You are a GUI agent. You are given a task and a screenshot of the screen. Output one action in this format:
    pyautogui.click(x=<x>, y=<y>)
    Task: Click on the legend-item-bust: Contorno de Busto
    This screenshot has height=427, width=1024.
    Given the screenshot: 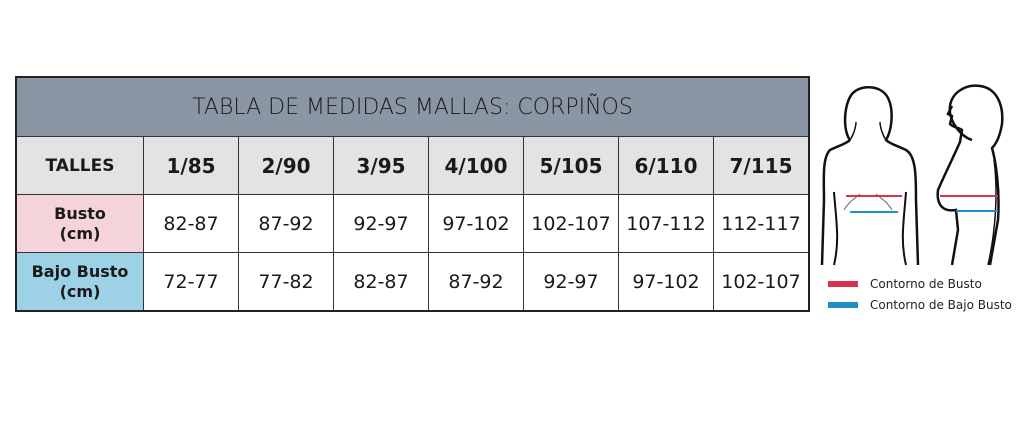 What is the action you would take?
    pyautogui.click(x=905, y=284)
    